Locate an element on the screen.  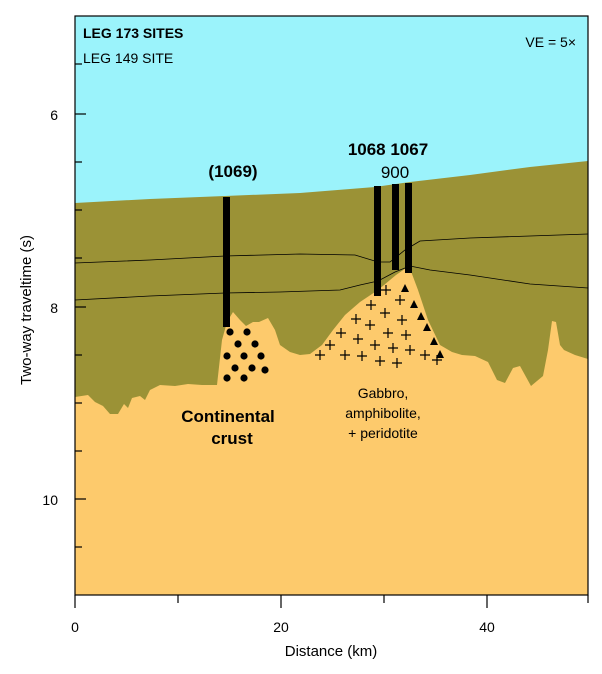
gabbro-label-3: + peridotite is located at coordinates (383, 433).